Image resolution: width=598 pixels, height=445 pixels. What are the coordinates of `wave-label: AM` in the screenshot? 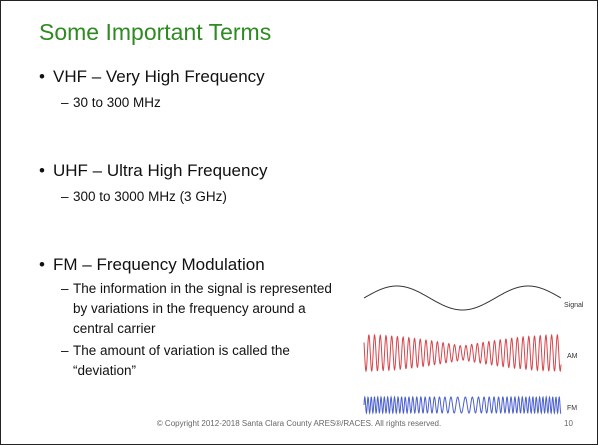 It's located at (572, 356).